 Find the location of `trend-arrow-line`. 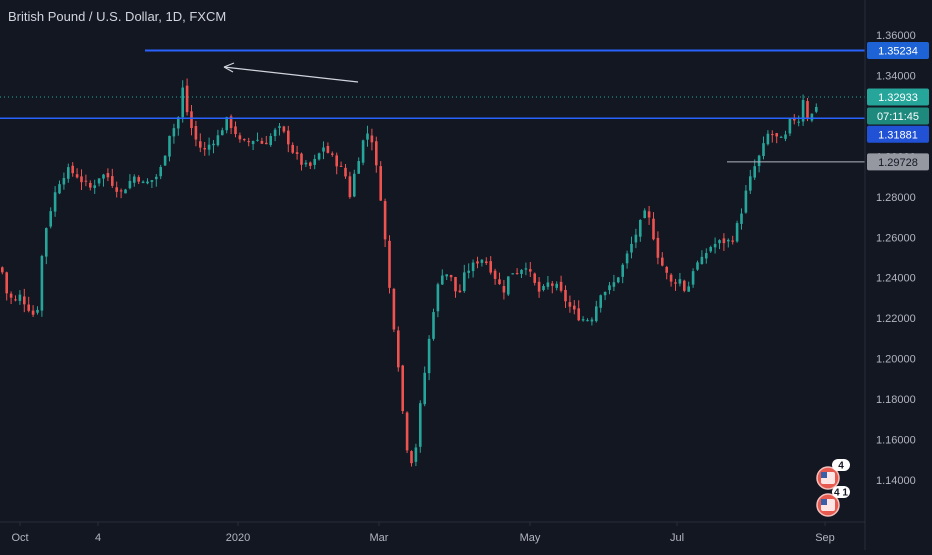

trend-arrow-line is located at coordinates (291, 74).